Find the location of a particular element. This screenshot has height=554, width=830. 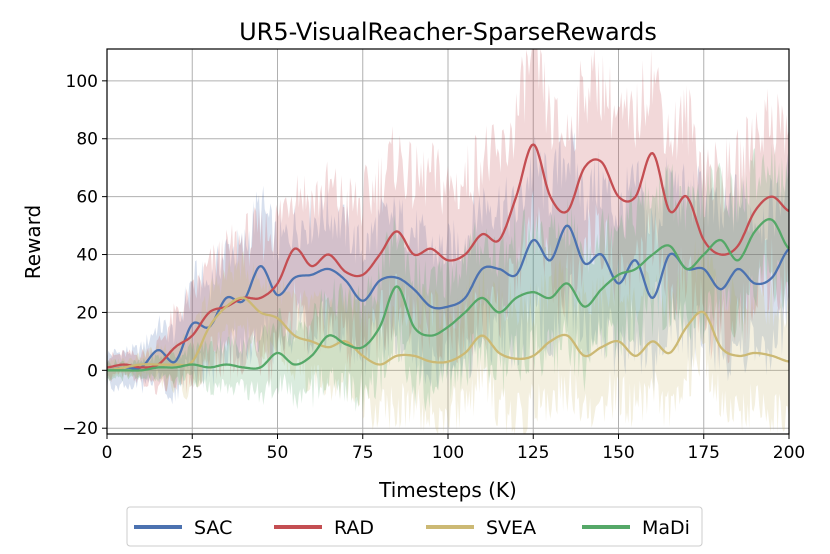

legend-label-sac: SAC is located at coordinates (213, 528).